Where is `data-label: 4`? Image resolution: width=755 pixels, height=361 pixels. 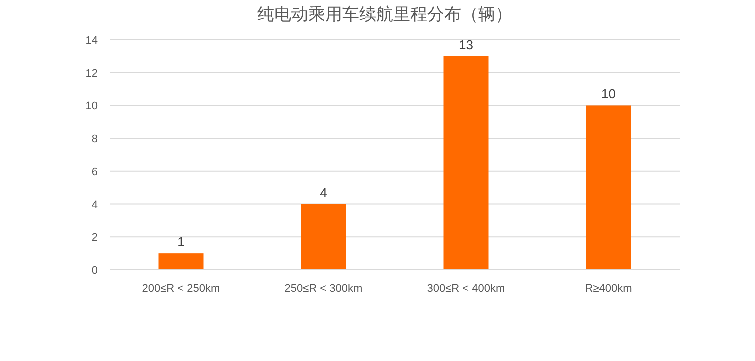
data-label: 4 is located at coordinates (324, 192).